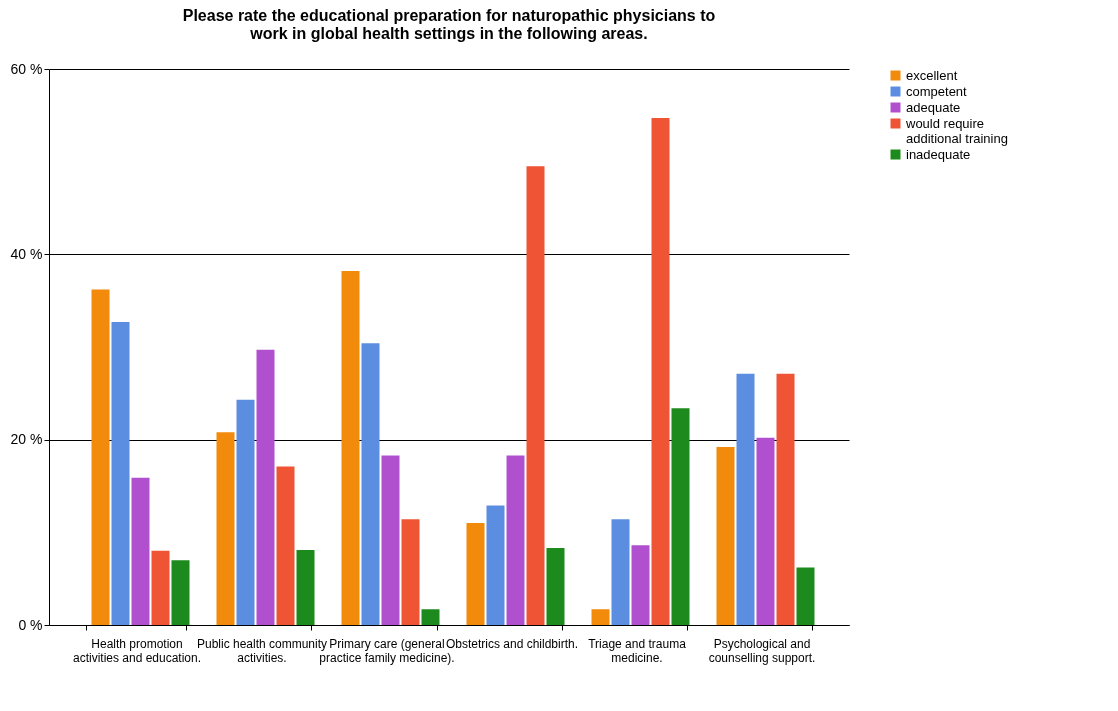 This screenshot has height=711, width=1118. I want to click on y-tick-label: 0 %, so click(30, 624).